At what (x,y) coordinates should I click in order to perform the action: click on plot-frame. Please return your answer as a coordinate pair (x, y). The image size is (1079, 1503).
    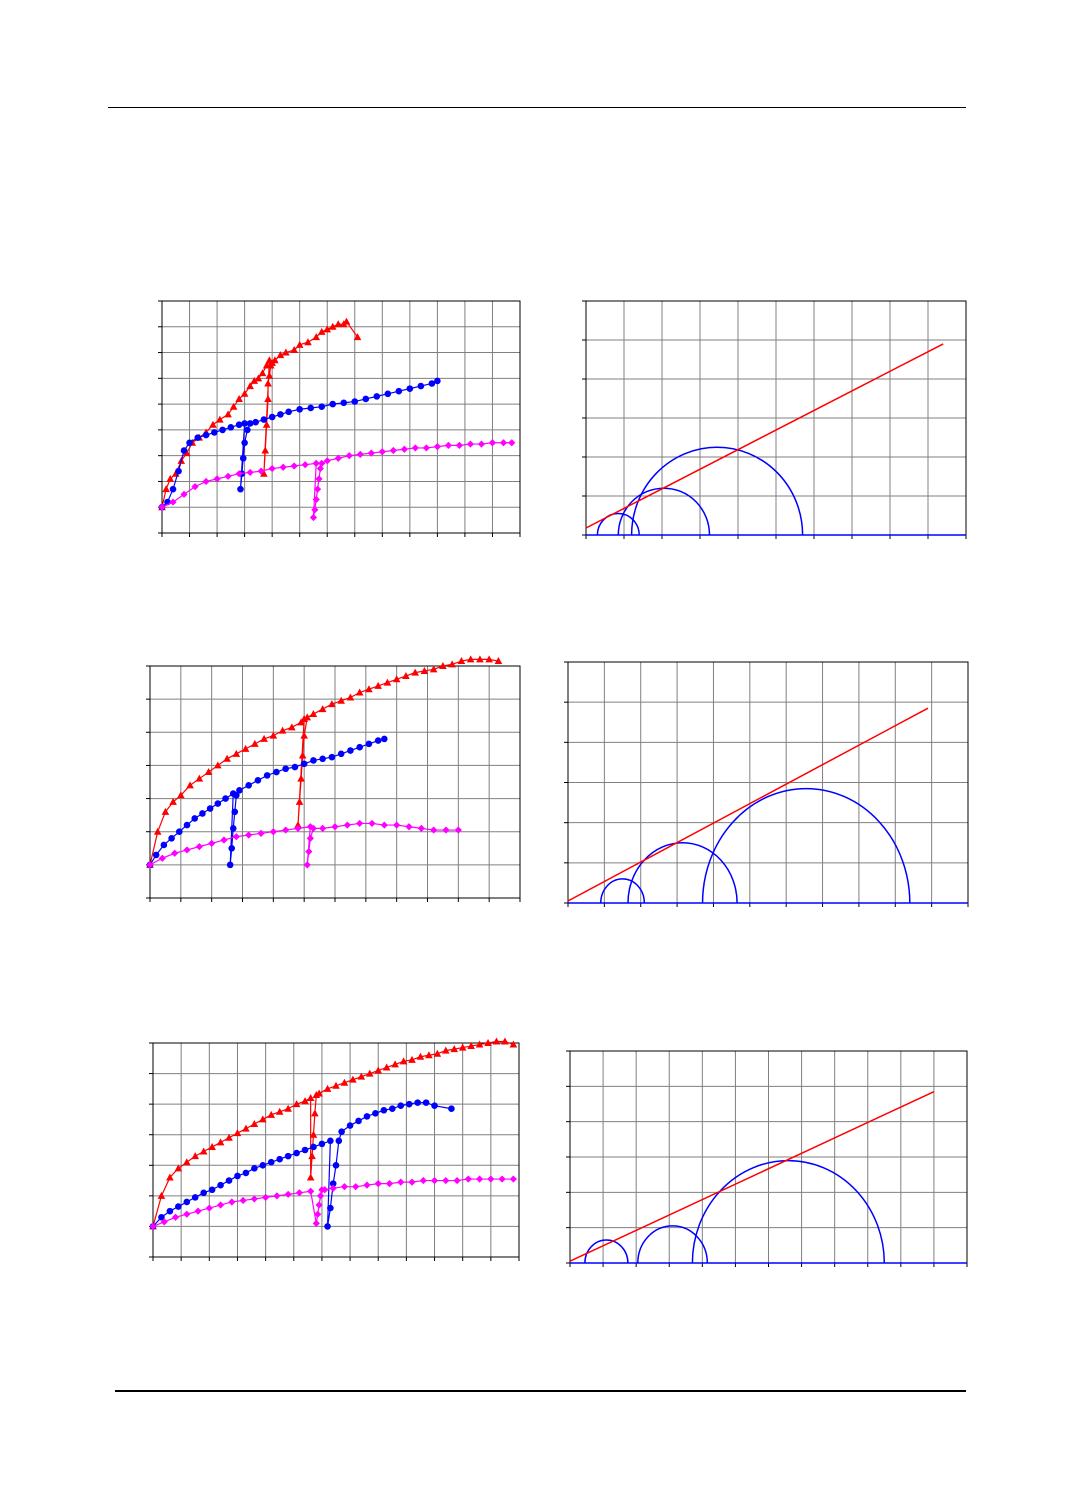
    Looking at the image, I should click on (341, 417).